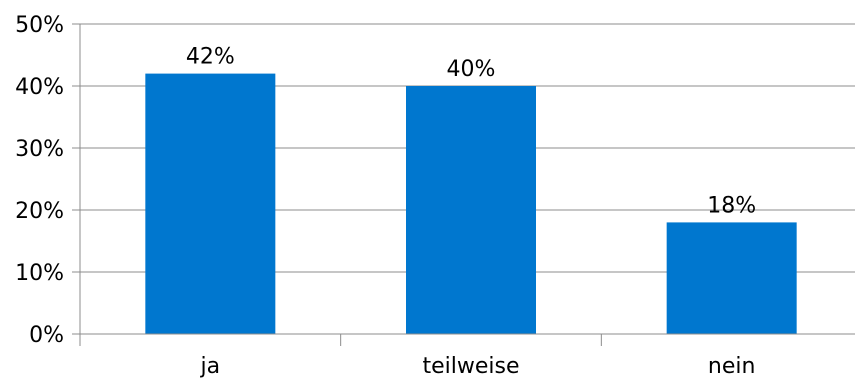 The width and height of the screenshot is (855, 379). What do you see at coordinates (467, 339) in the screenshot?
I see `x-axis` at bounding box center [467, 339].